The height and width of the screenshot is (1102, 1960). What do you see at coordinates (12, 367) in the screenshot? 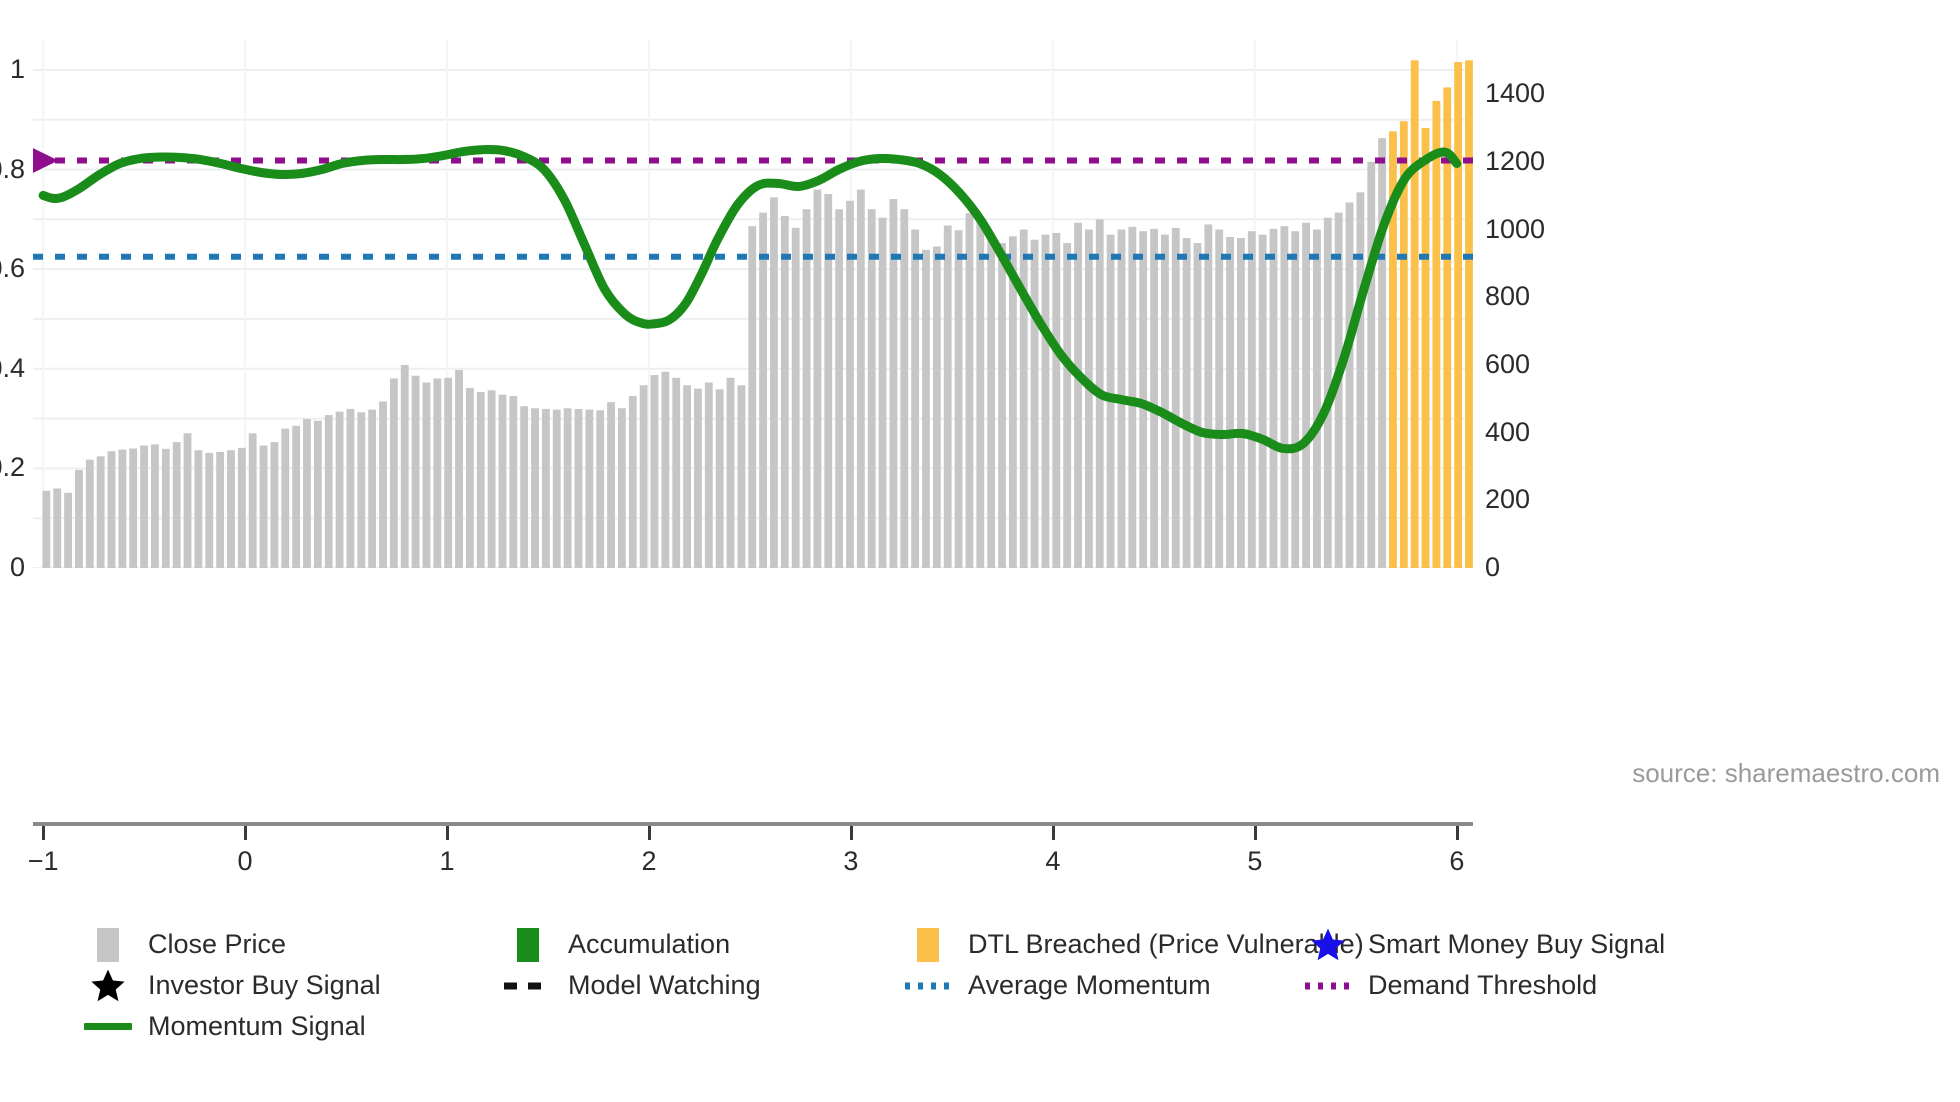
I see `y-left-tick-label: 0.4` at bounding box center [12, 367].